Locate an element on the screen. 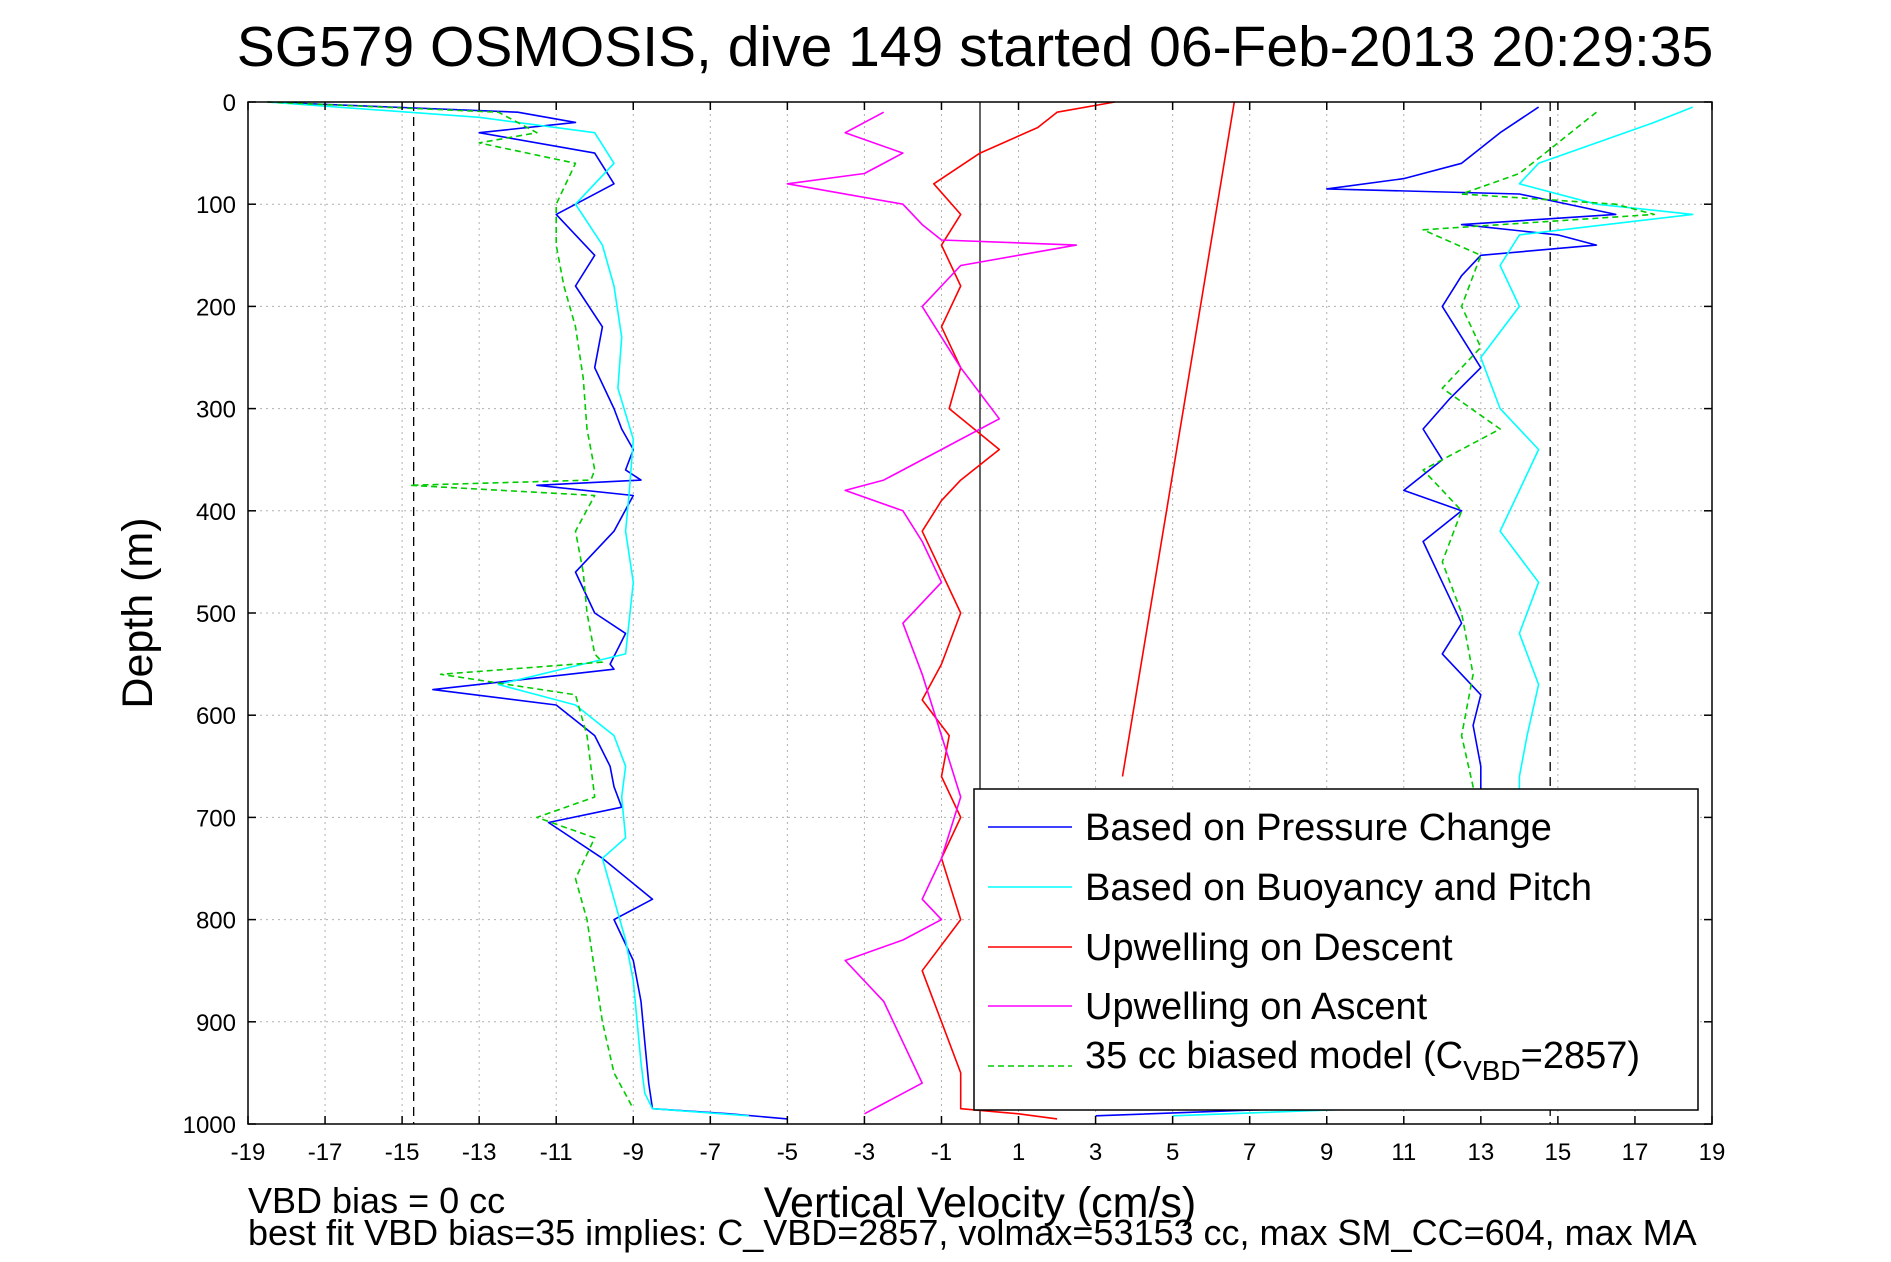 This screenshot has height=1262, width=1891. x-tick-label: 3 is located at coordinates (1095, 1152).